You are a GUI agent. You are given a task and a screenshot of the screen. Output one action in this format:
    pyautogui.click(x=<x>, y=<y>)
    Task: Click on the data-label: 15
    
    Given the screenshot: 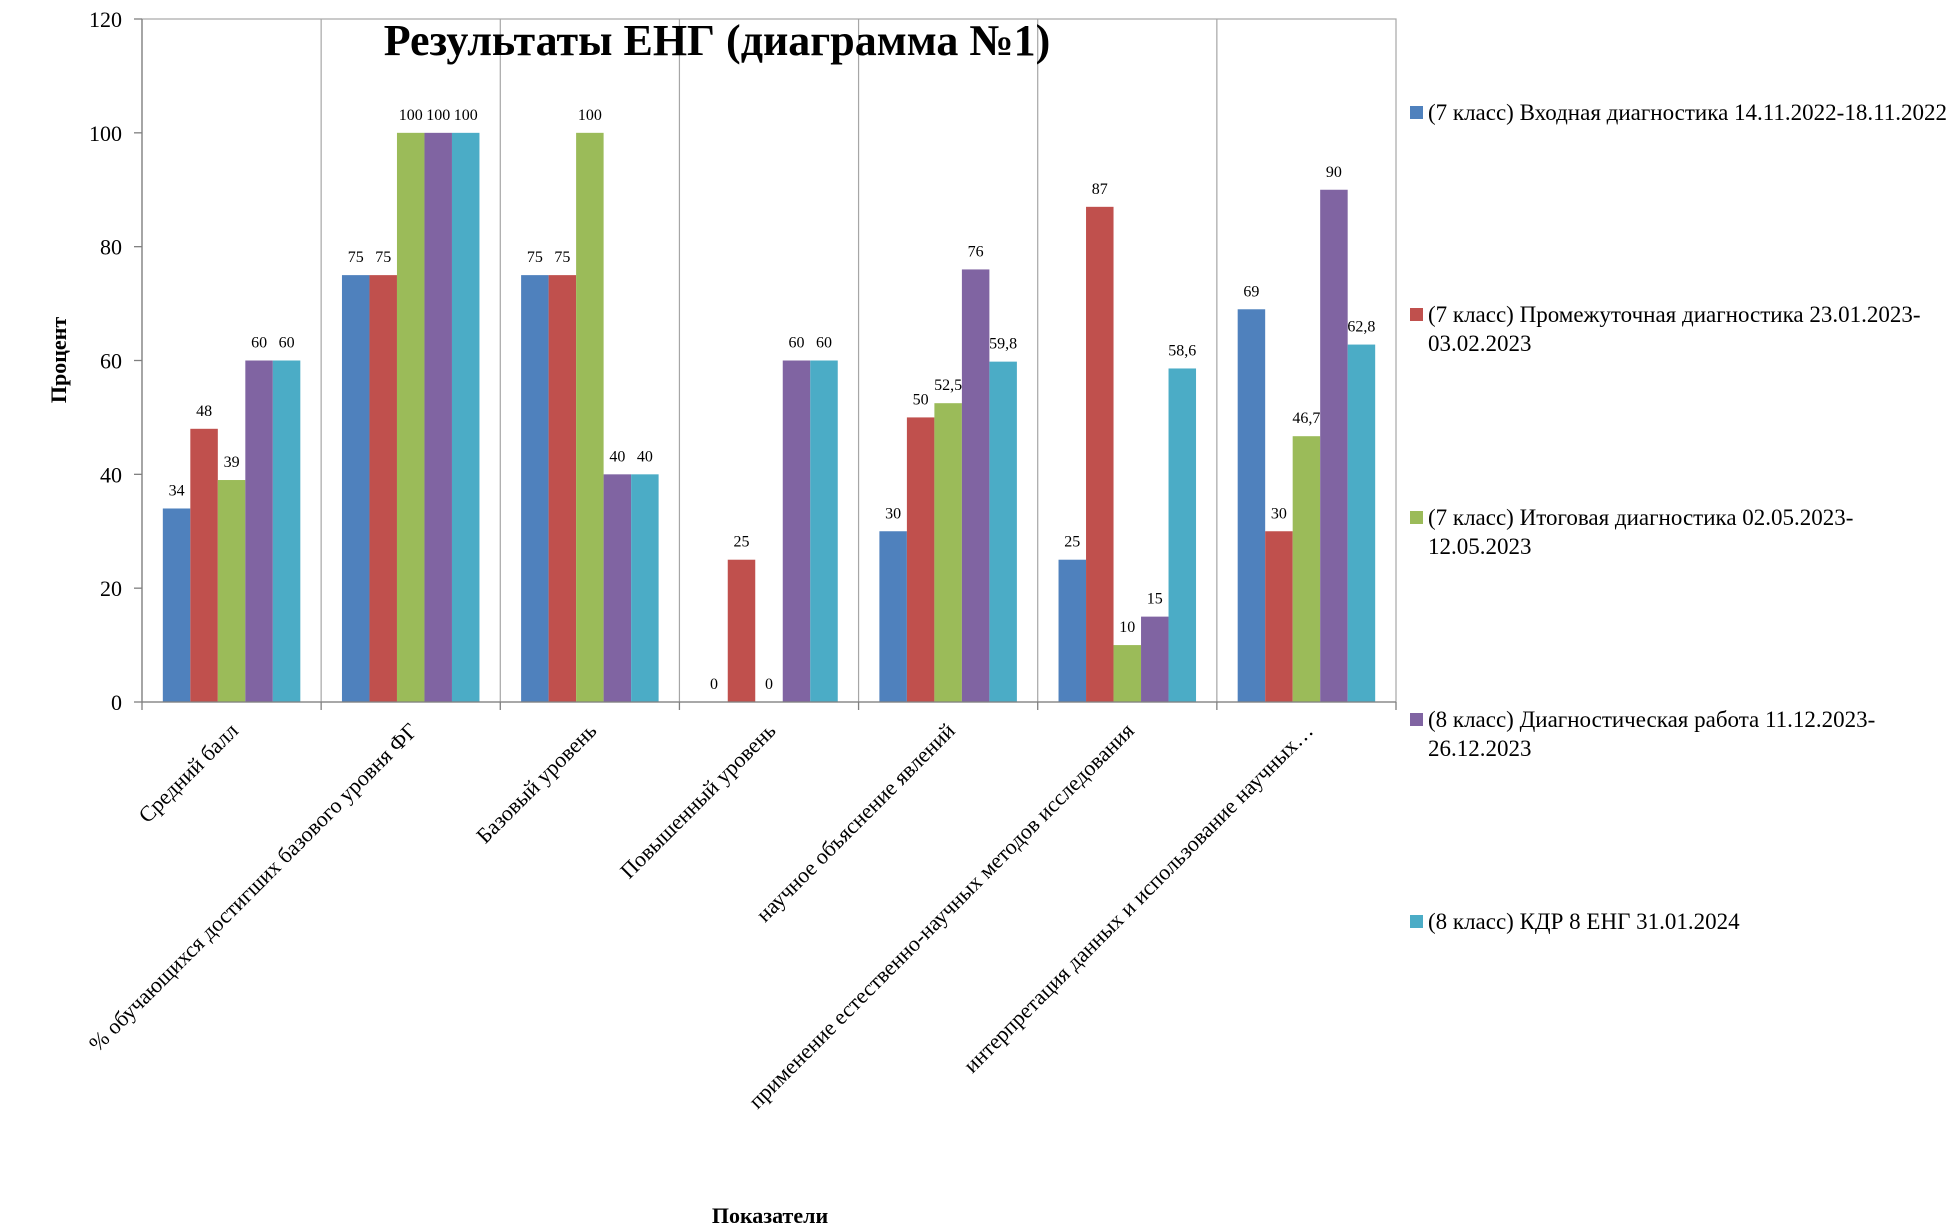 What is the action you would take?
    pyautogui.click(x=1155, y=599)
    